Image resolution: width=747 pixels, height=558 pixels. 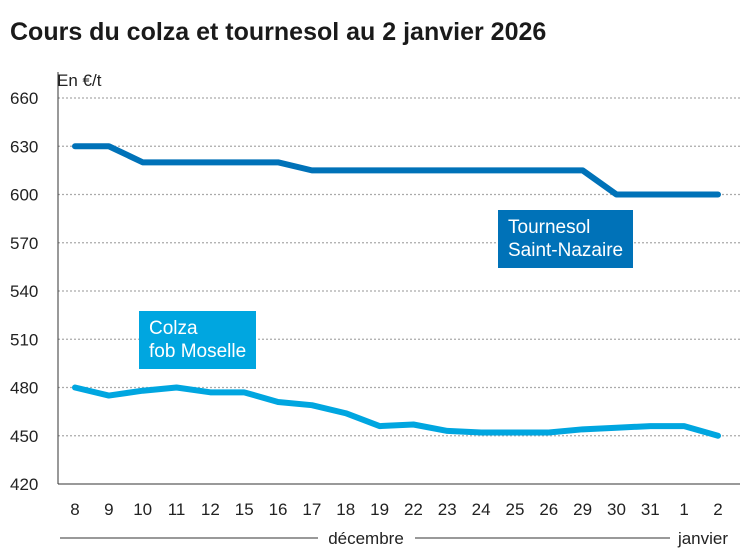 I want to click on x-tick-label: 1, so click(x=683, y=509).